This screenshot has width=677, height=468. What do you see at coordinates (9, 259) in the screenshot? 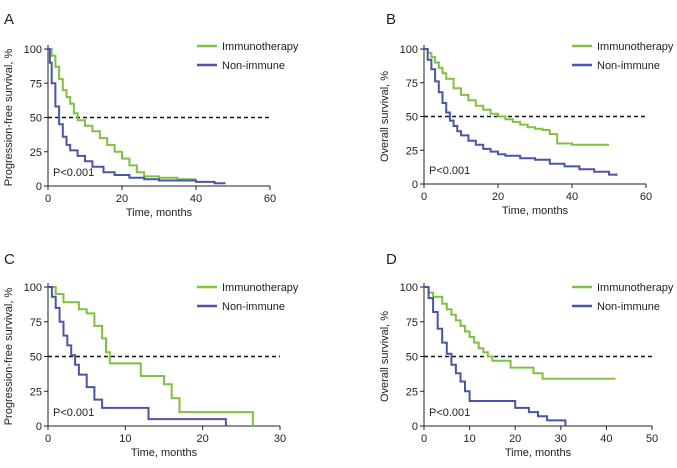
I see `panel-letter: C` at bounding box center [9, 259].